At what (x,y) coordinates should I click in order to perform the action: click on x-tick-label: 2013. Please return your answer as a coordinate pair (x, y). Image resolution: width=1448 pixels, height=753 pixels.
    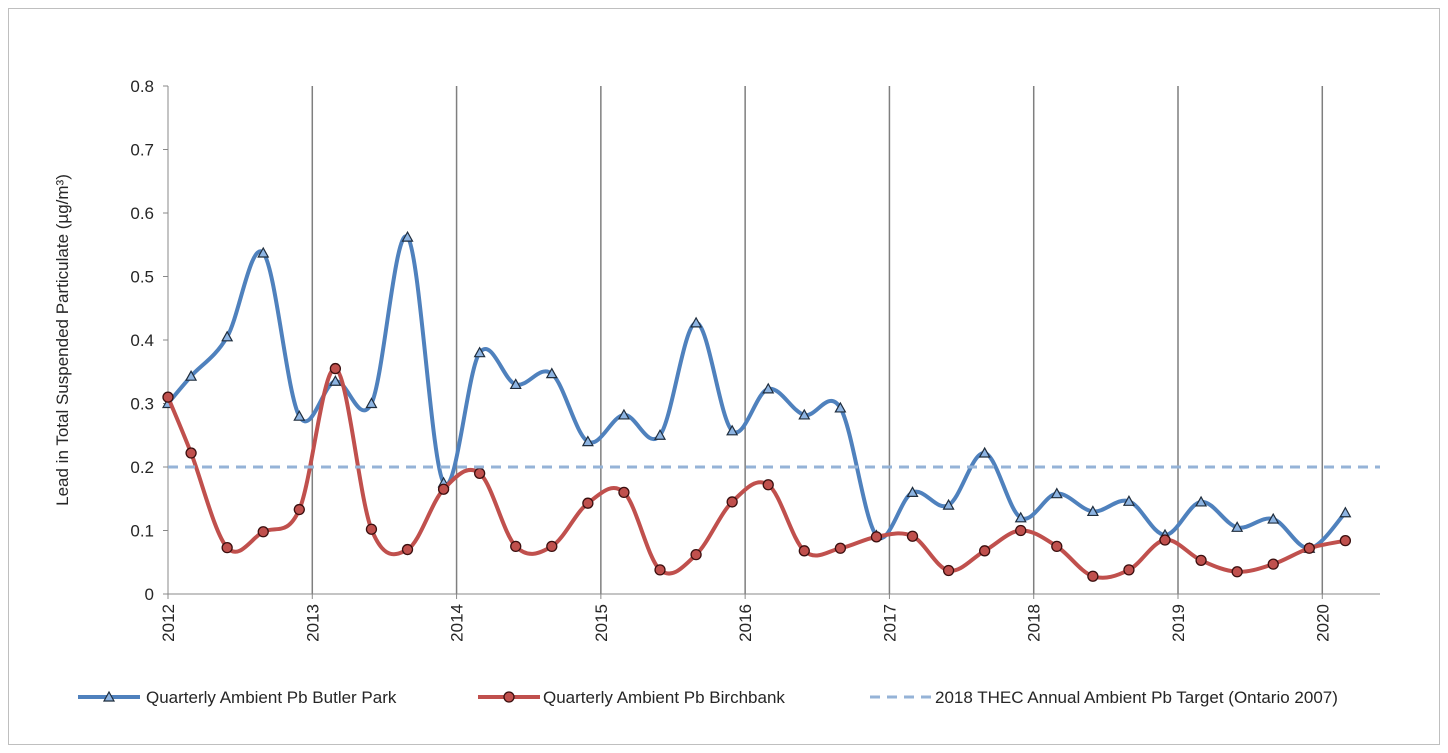
    Looking at the image, I should click on (312, 623).